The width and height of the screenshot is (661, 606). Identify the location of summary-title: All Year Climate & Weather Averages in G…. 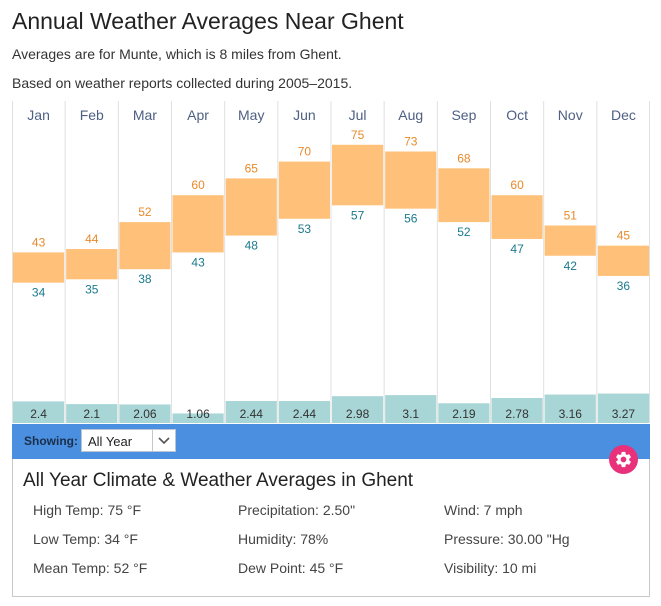
(218, 480).